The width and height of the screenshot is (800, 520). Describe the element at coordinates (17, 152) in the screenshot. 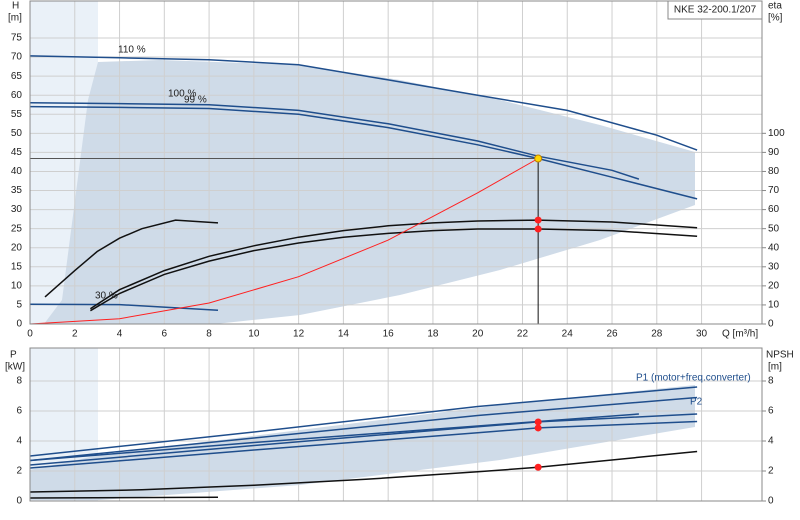

I see `y-tick-label: 45` at that location.